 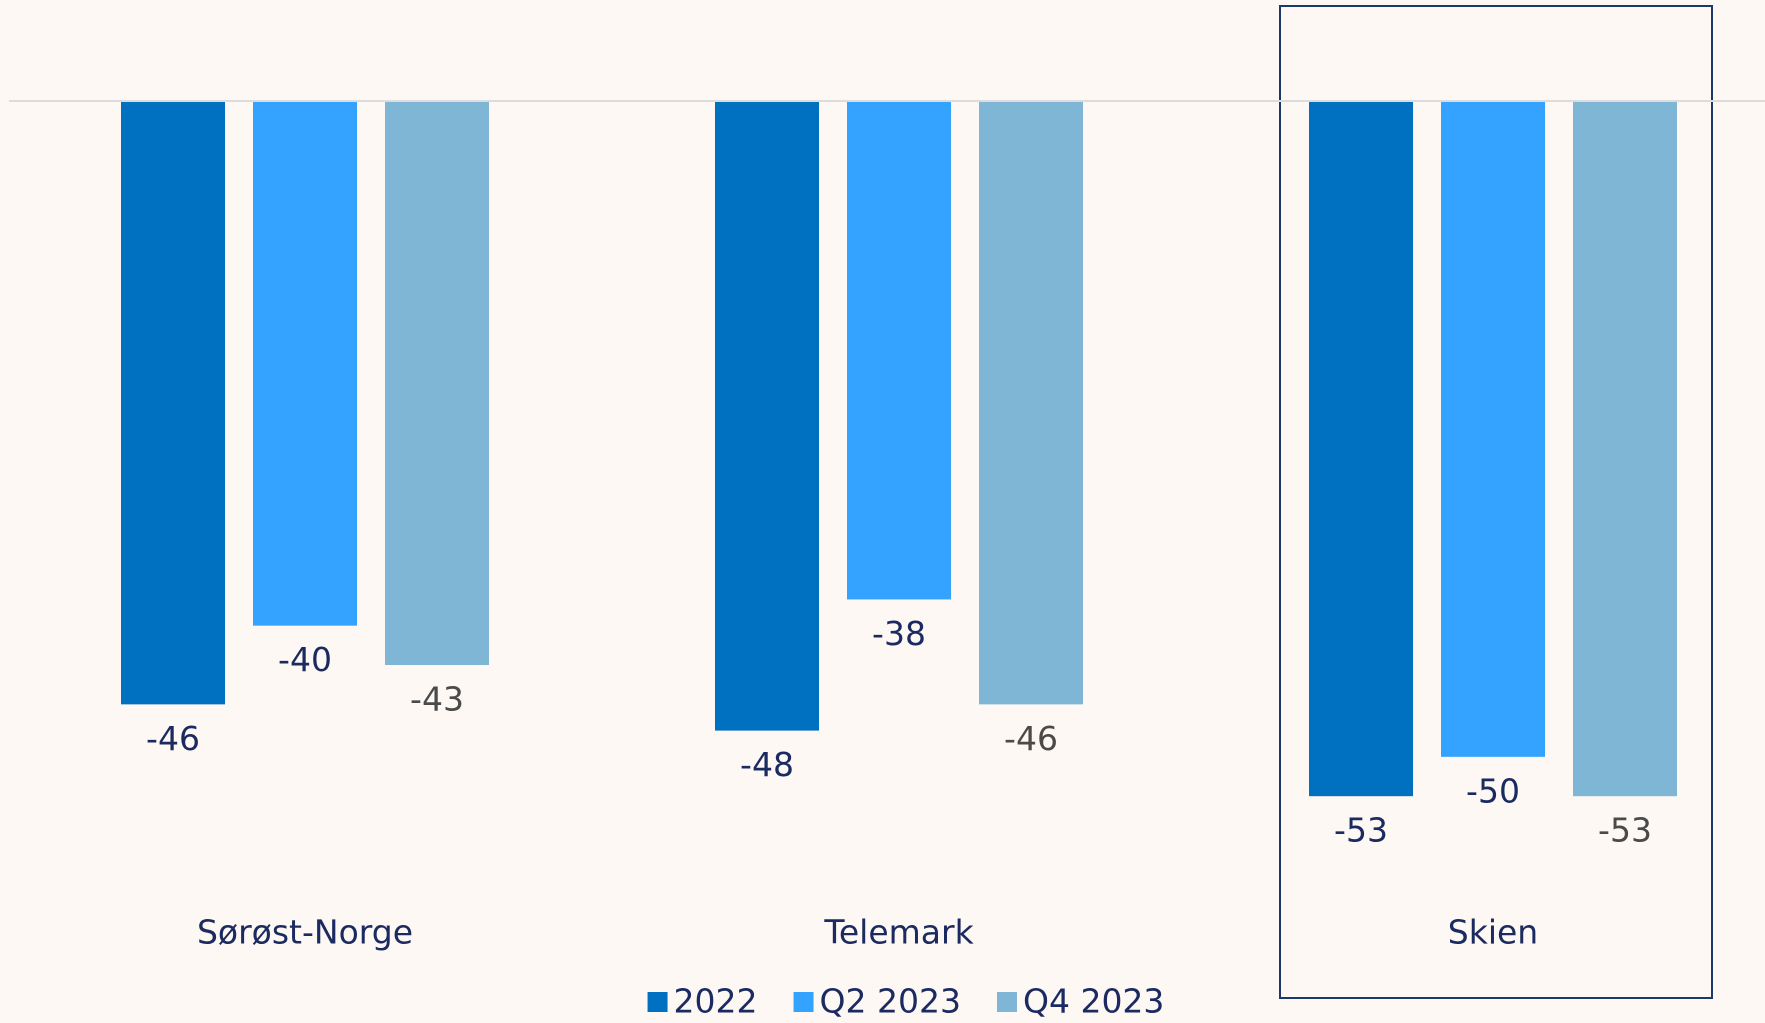 What do you see at coordinates (305, 659) in the screenshot?
I see `data-label: -40` at bounding box center [305, 659].